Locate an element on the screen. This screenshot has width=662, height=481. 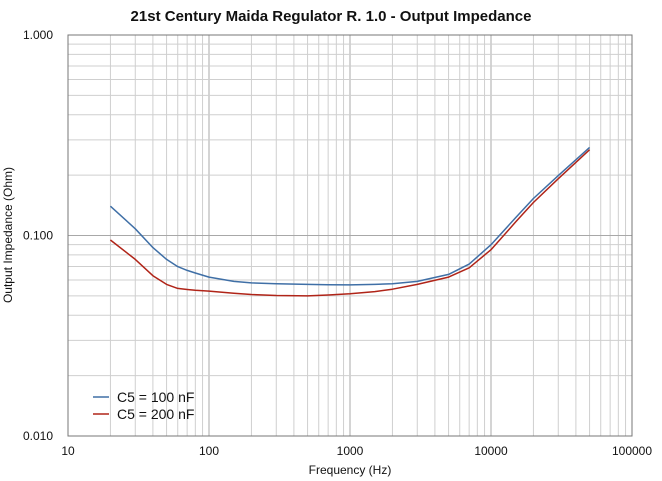
x-tick-label: 10 is located at coordinates (68, 451).